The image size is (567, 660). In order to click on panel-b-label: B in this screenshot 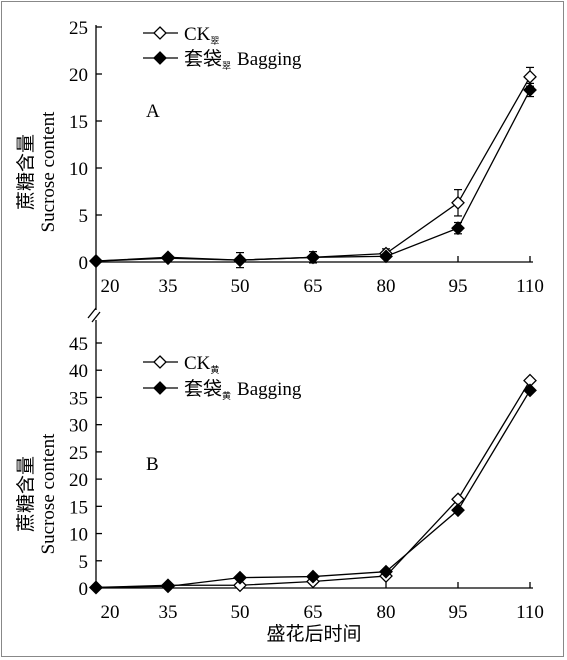, I will do `click(152, 464)`.